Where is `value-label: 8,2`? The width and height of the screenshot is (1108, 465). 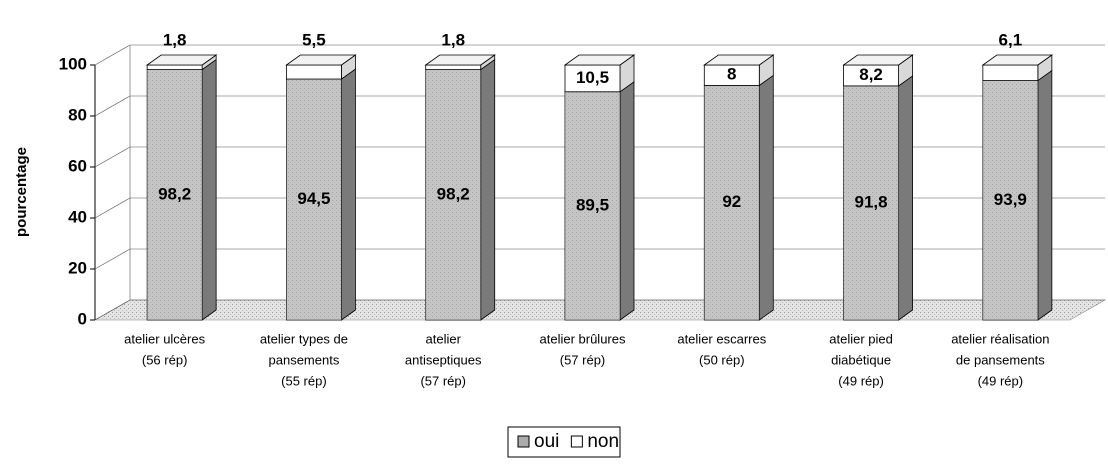 value-label: 8,2 is located at coordinates (871, 74).